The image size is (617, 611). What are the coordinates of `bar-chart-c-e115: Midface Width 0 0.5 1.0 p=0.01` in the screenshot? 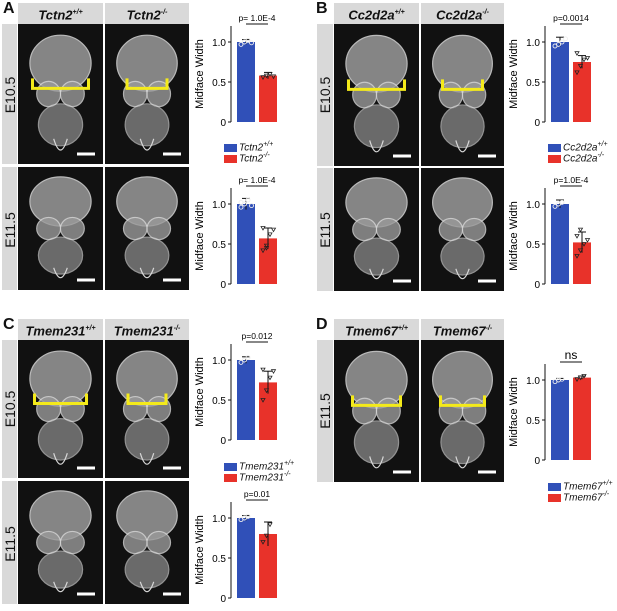 It's located at (244, 546).